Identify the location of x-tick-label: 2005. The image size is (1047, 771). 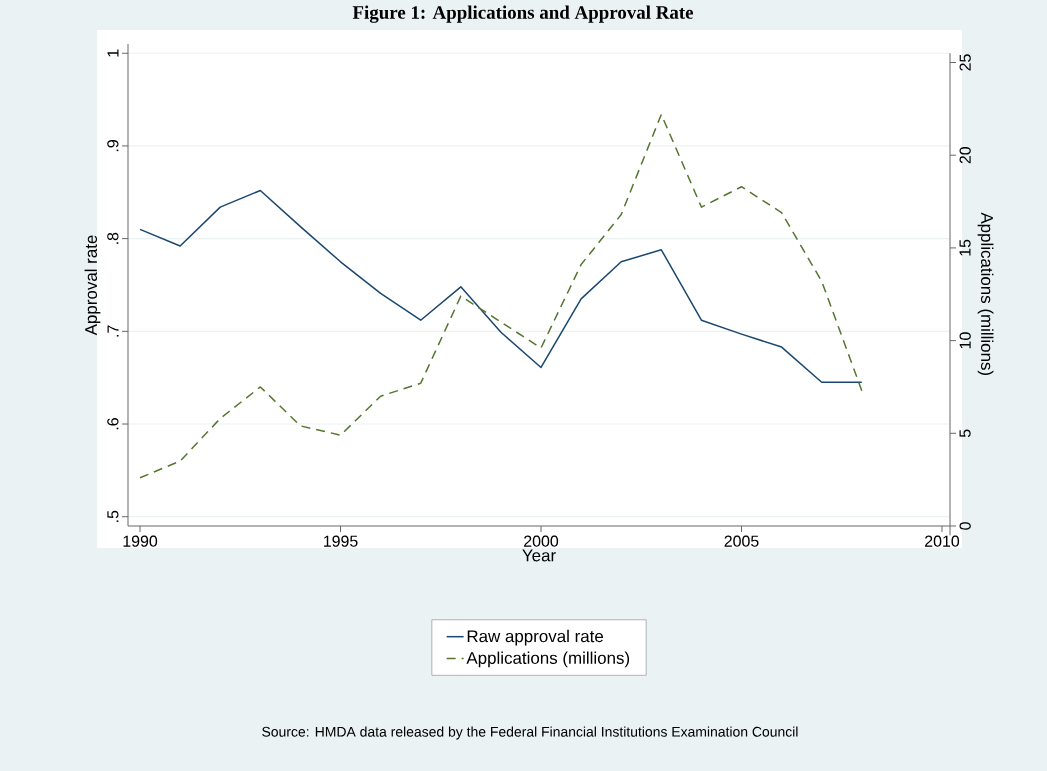
(741, 541).